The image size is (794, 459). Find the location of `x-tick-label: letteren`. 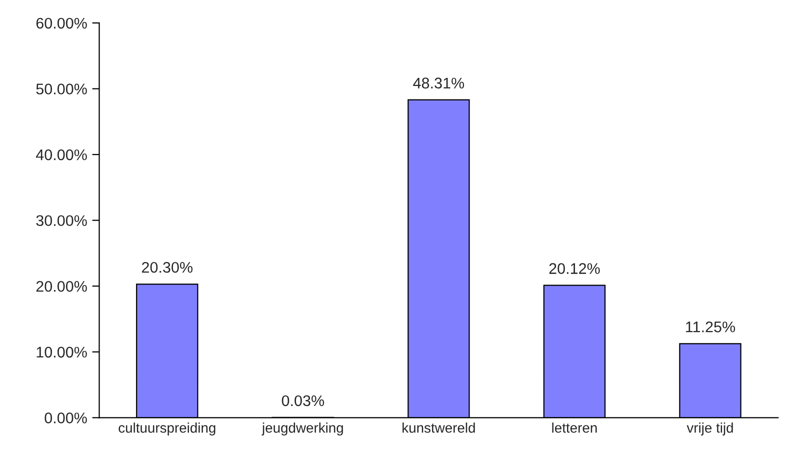

x-tick-label: letteren is located at coordinates (574, 427).